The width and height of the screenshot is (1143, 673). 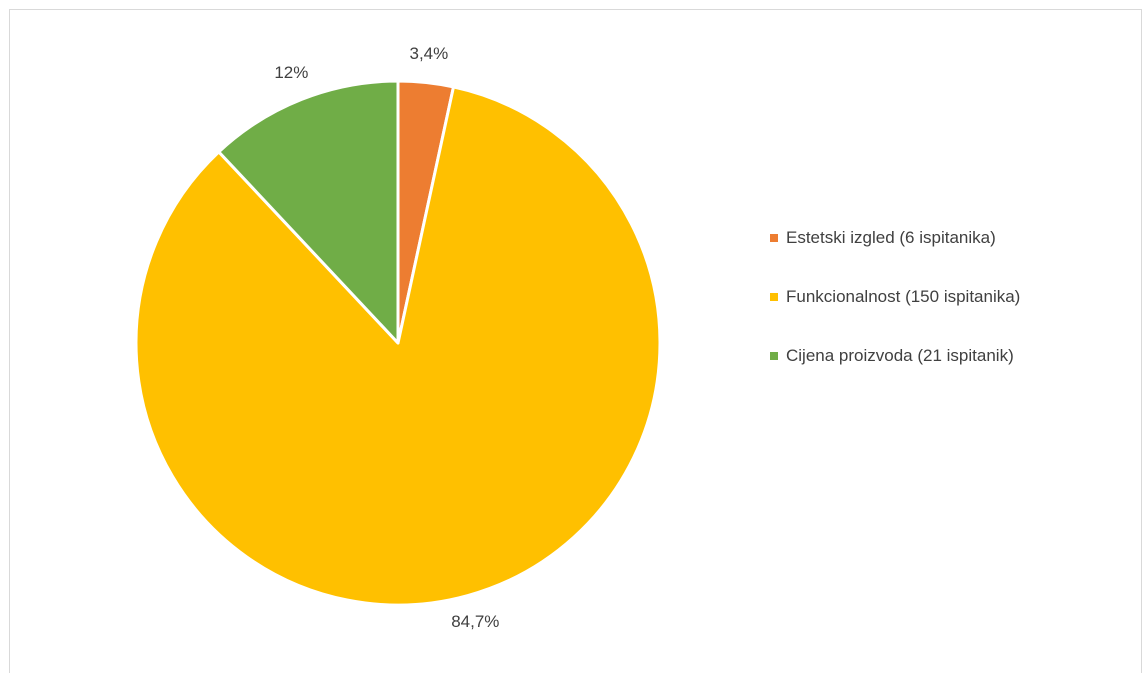 I want to click on legend-label-funkcionalnost: Funkcionalnost (150 ispitanika), so click(x=903, y=296).